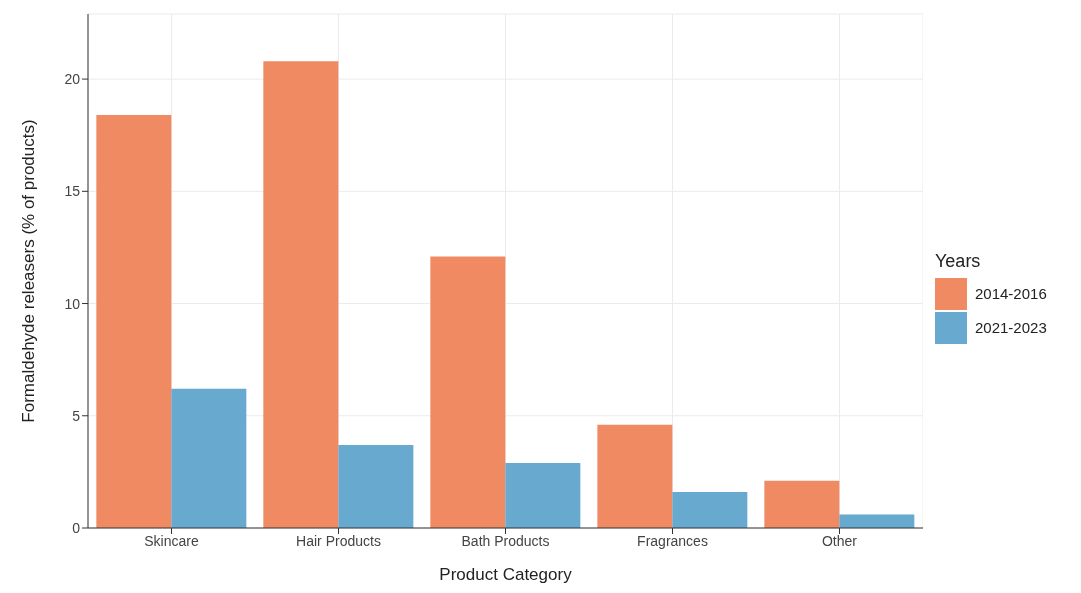 The image size is (1081, 593). What do you see at coordinates (1011, 327) in the screenshot?
I see `legend-label: 2021-2023` at bounding box center [1011, 327].